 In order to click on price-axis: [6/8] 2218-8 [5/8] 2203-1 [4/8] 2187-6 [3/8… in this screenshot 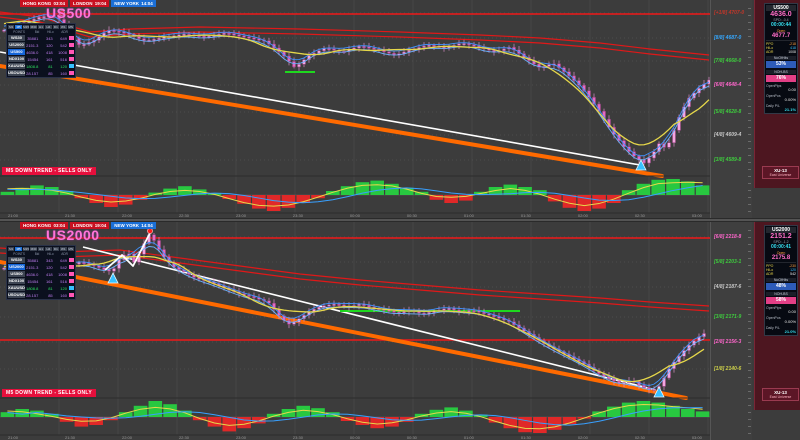, I will do `click(731, 331)`.